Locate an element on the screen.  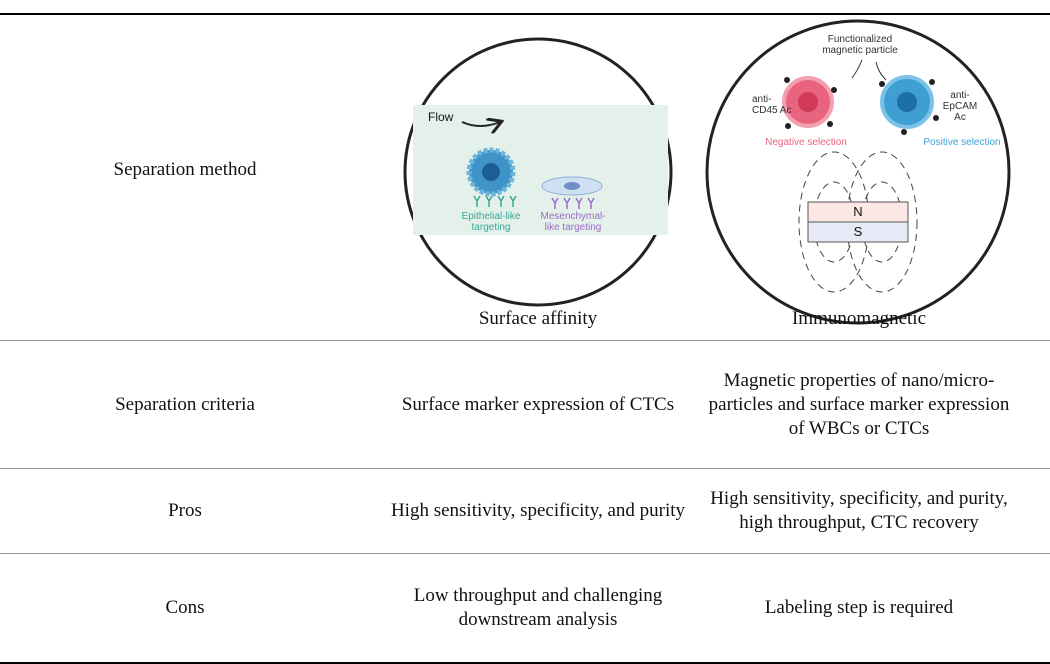
particles is located at coordinates (861, 106).